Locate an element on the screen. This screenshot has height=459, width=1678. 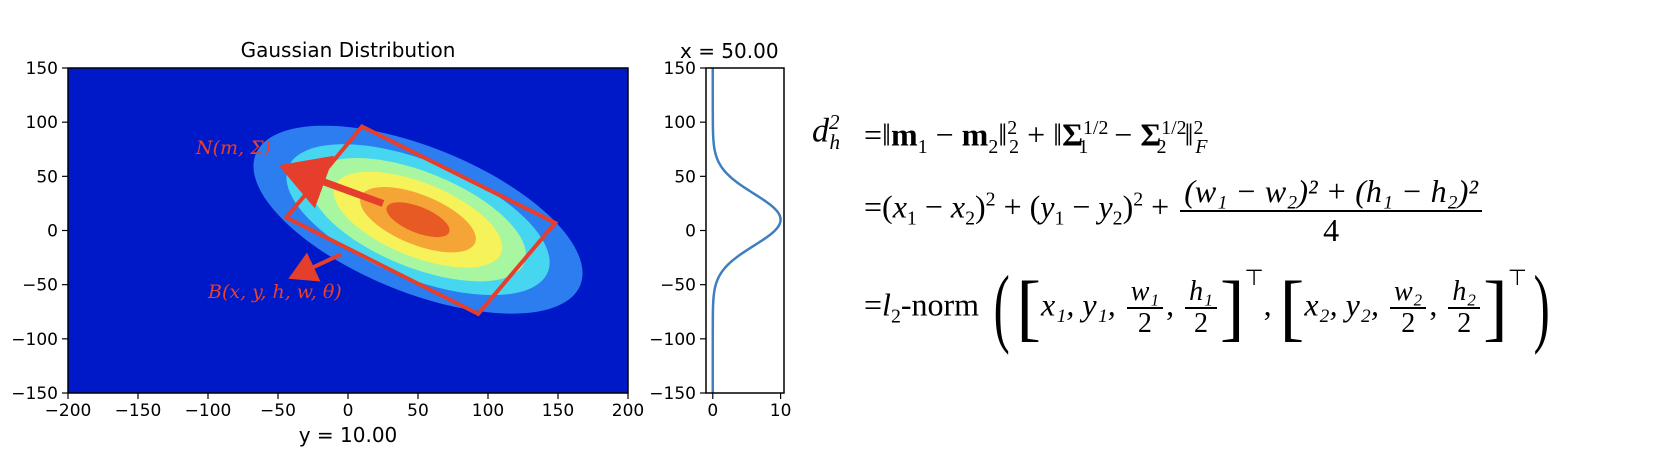
row3-two4: 2 is located at coordinates (1464, 323).